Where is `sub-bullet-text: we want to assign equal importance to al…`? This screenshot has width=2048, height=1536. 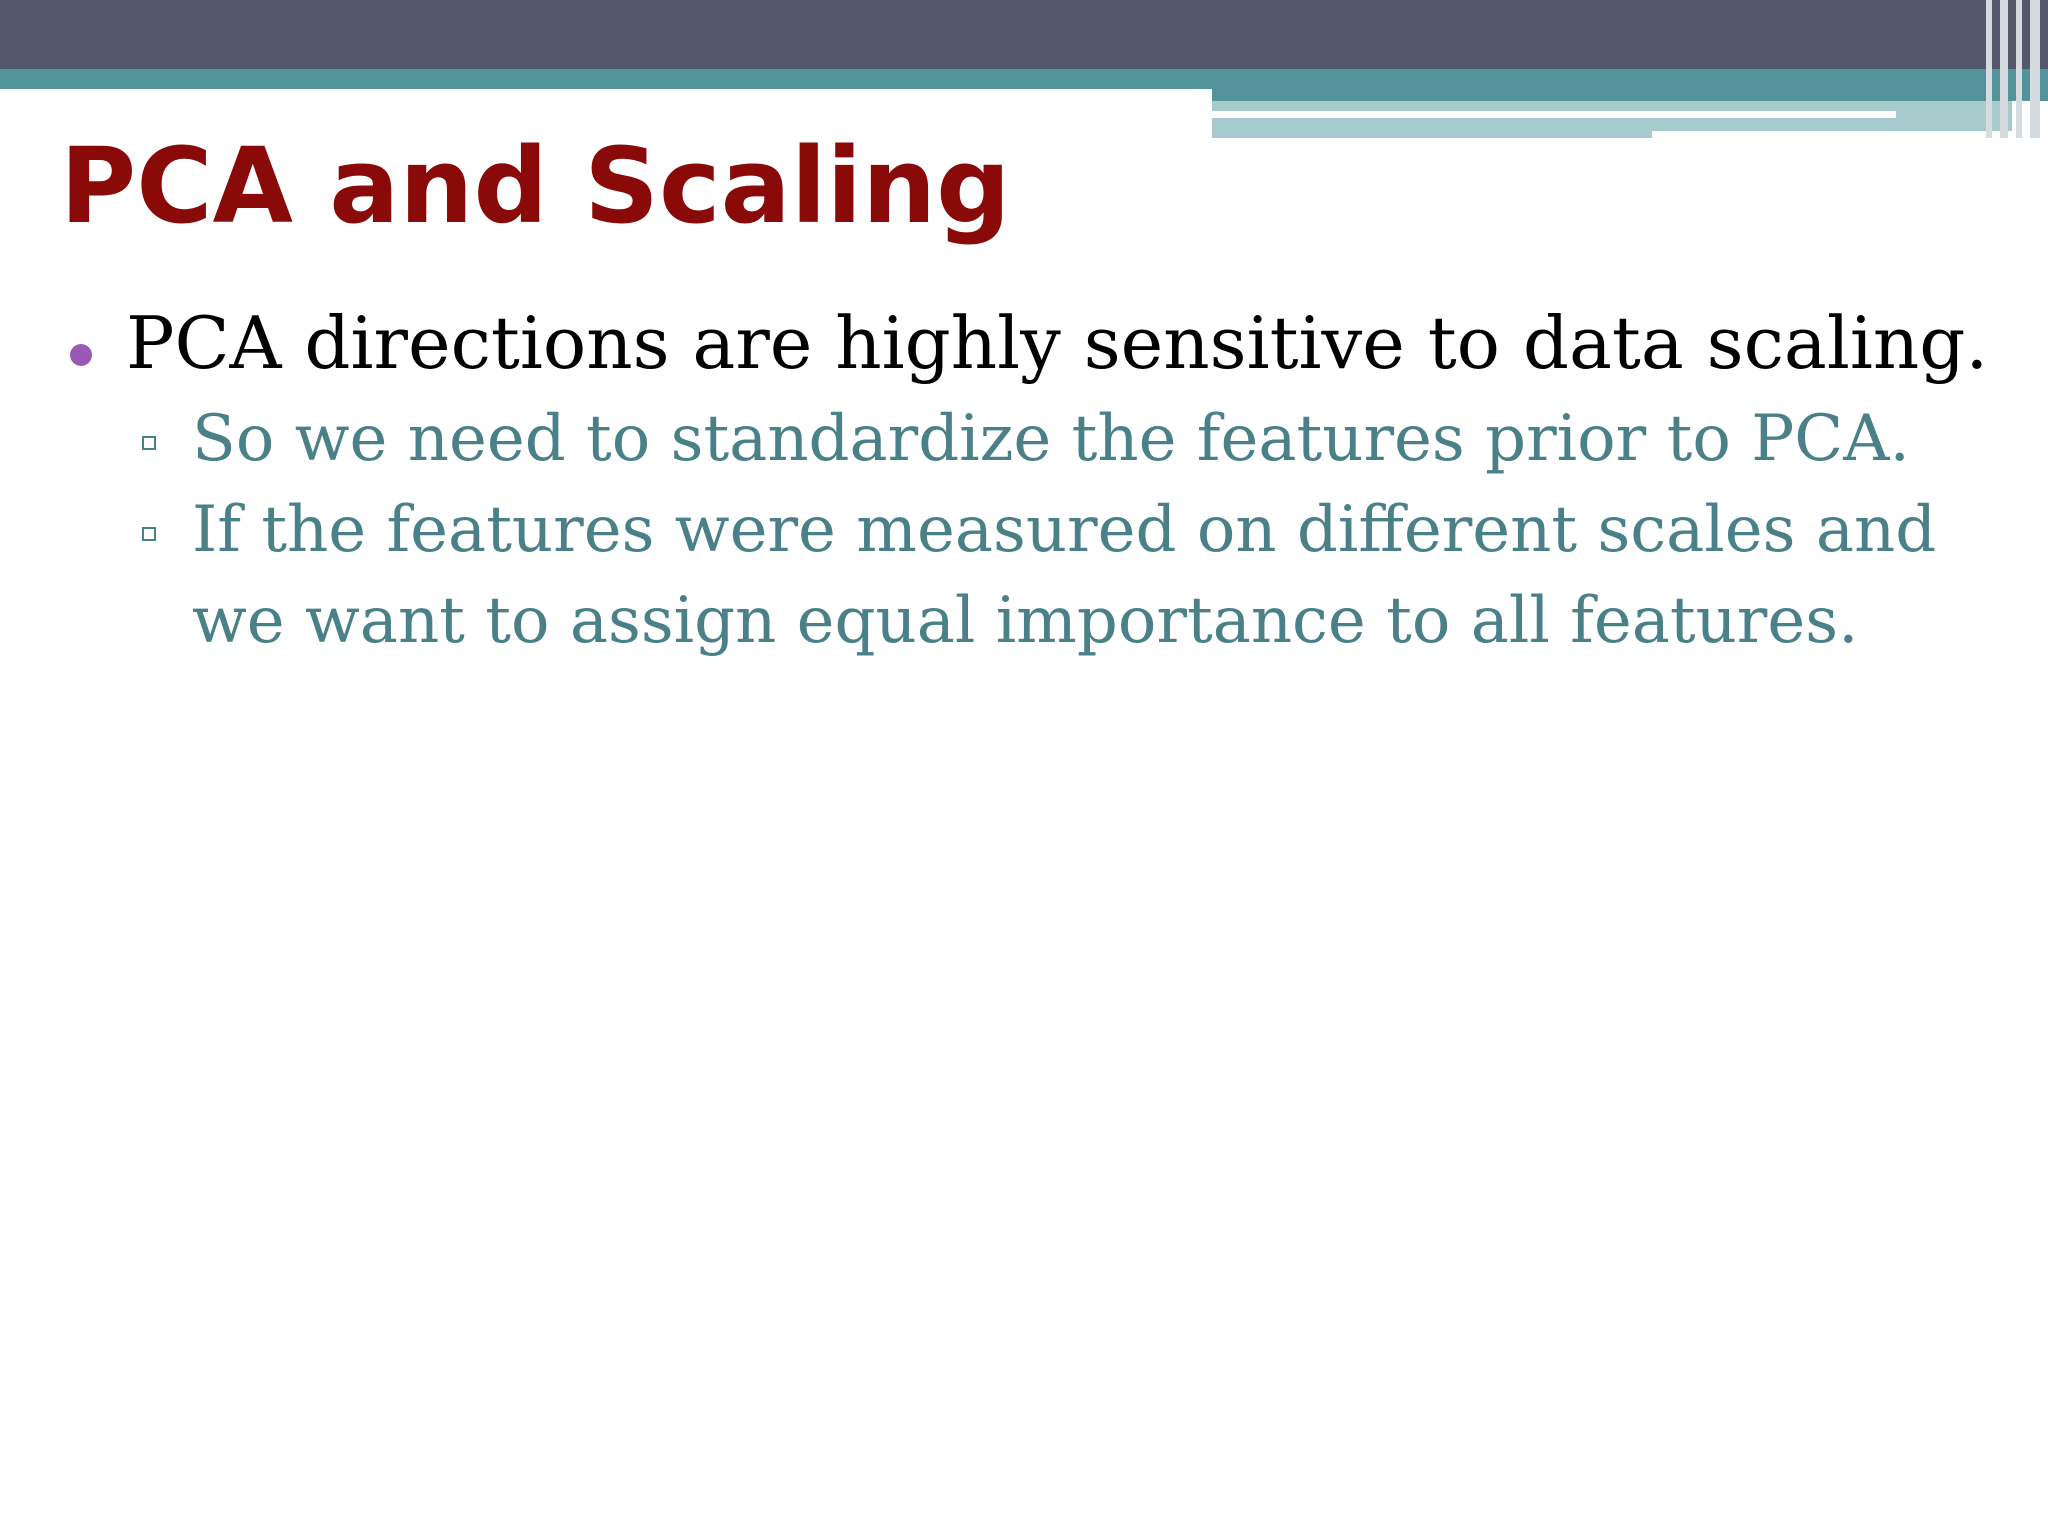 sub-bullet-text: we want to assign equal importance to al… is located at coordinates (1025, 621).